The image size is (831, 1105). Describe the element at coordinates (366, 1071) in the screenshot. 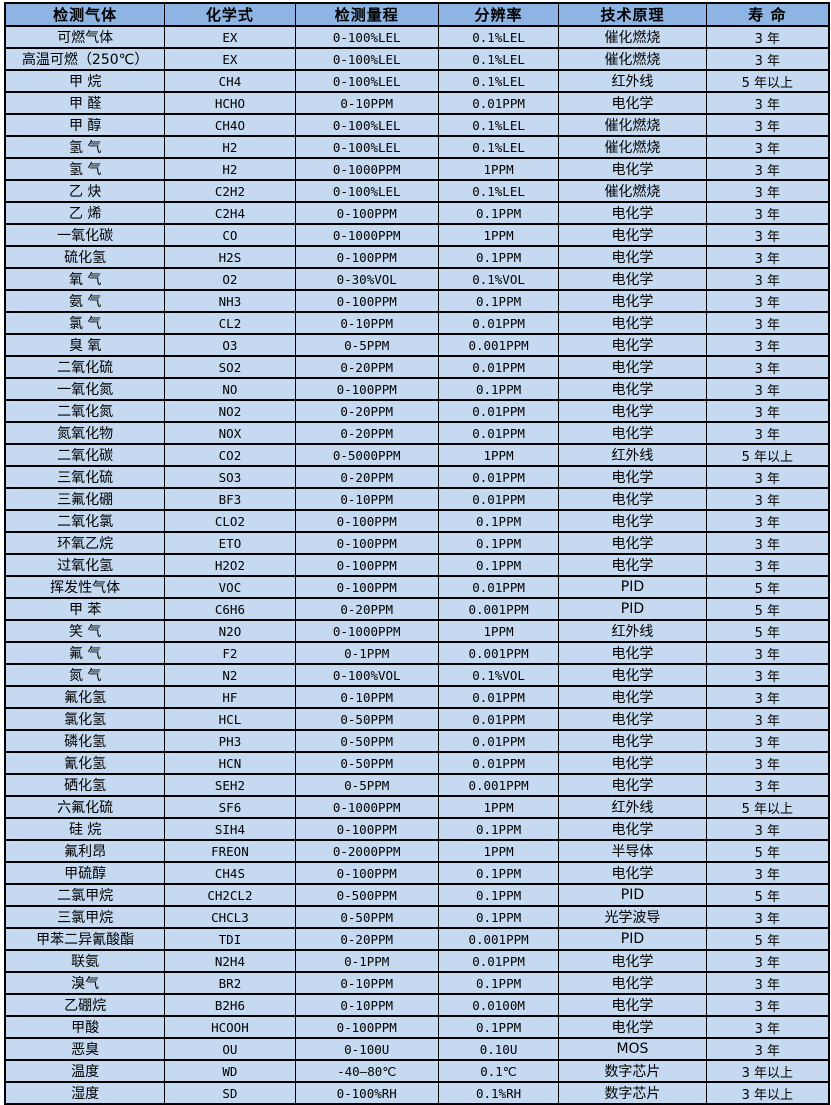

I see `range-cell: -40—80℃` at that location.